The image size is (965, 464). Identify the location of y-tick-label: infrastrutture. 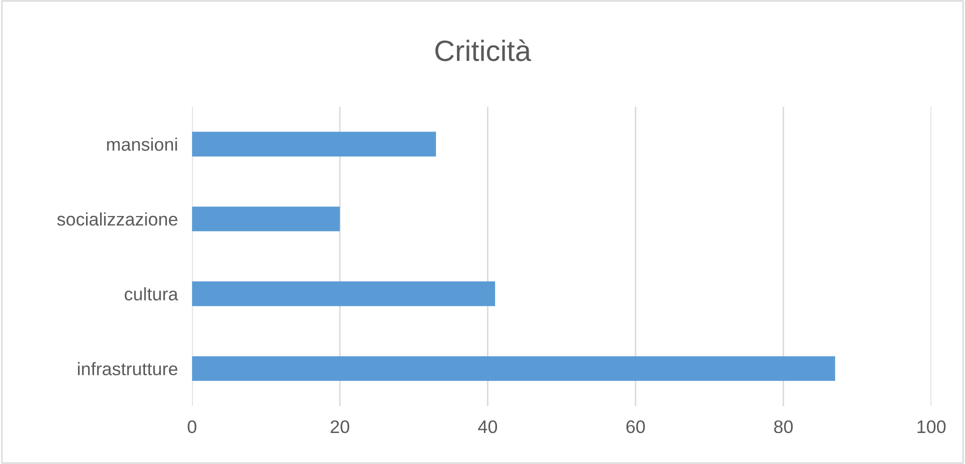
(128, 369).